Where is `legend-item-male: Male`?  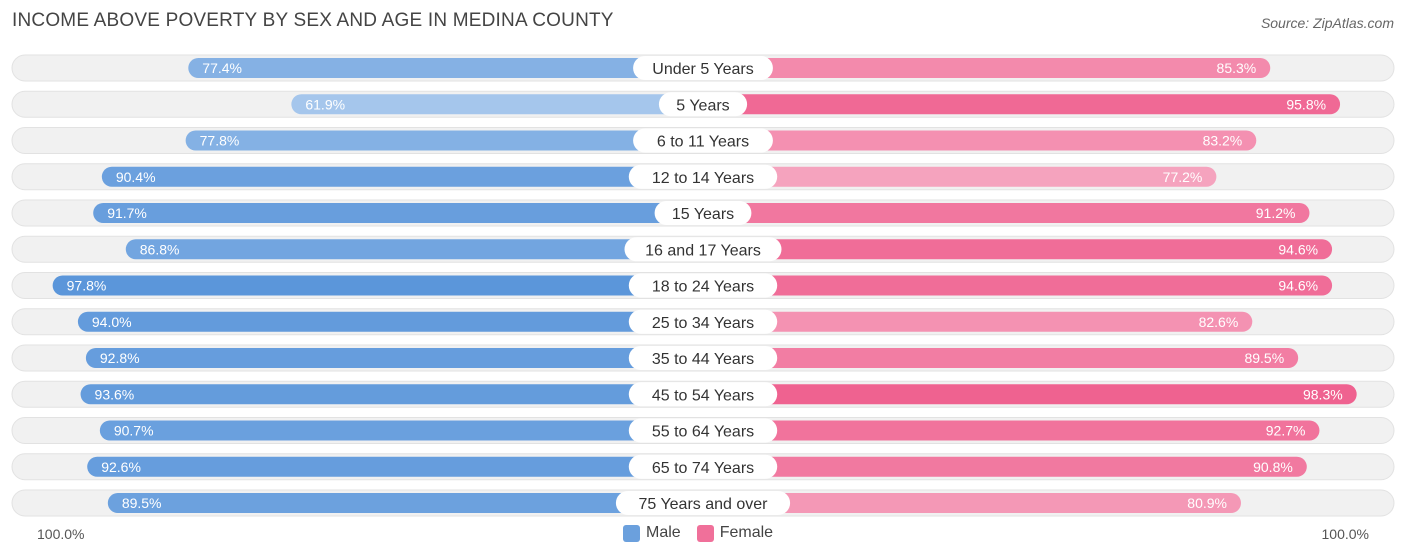 legend-item-male: Male is located at coordinates (652, 533).